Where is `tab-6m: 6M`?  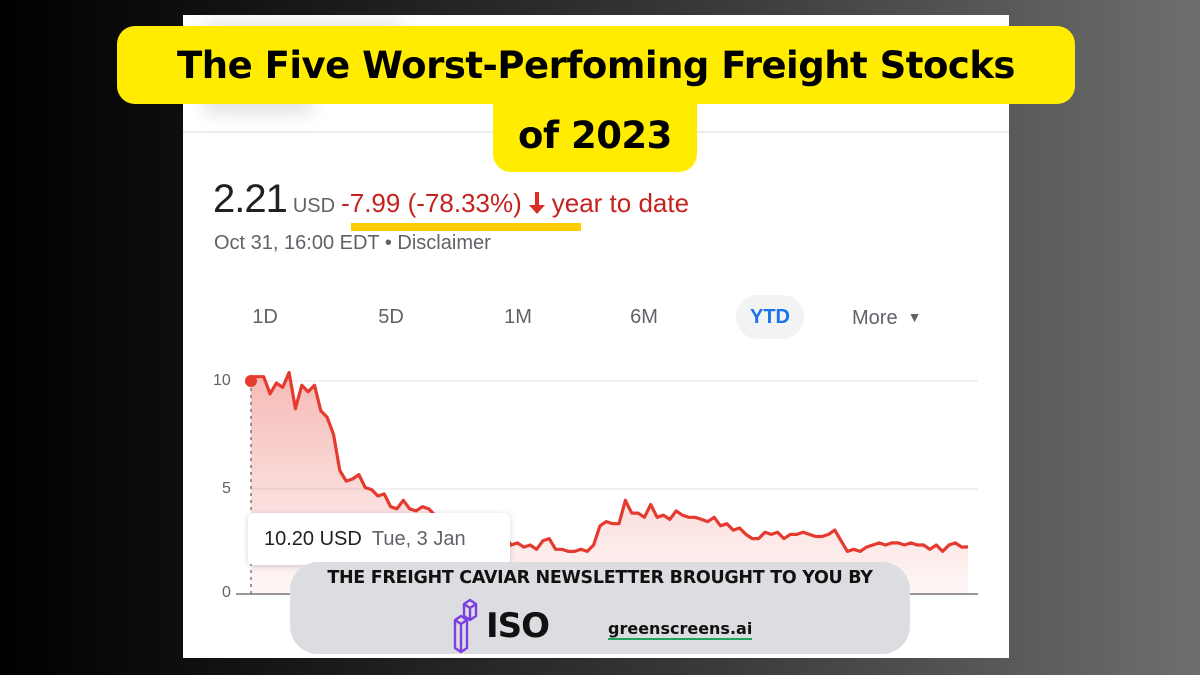
tab-6m: 6M is located at coordinates (644, 317).